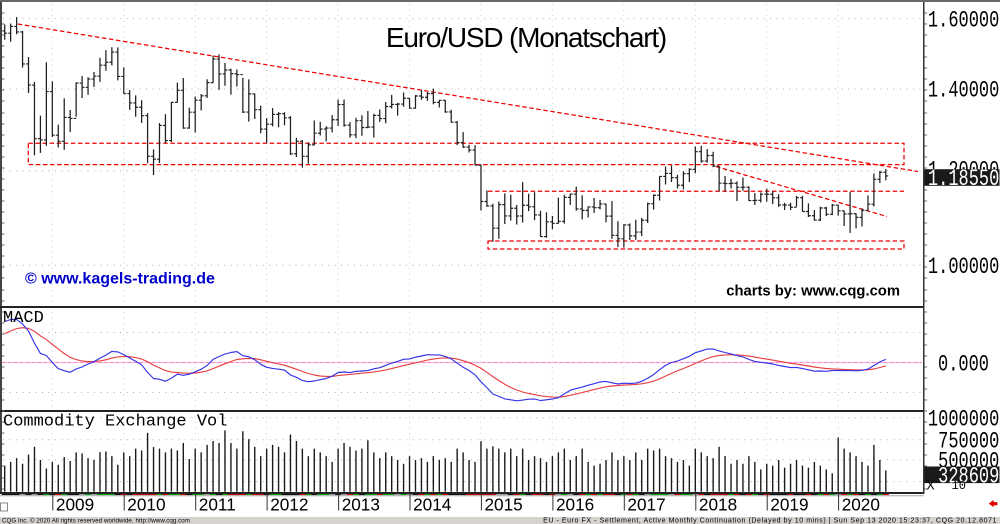 The image size is (1000, 524). Describe the element at coordinates (575, 504) in the screenshot. I see `svg-text: 2016` at that location.